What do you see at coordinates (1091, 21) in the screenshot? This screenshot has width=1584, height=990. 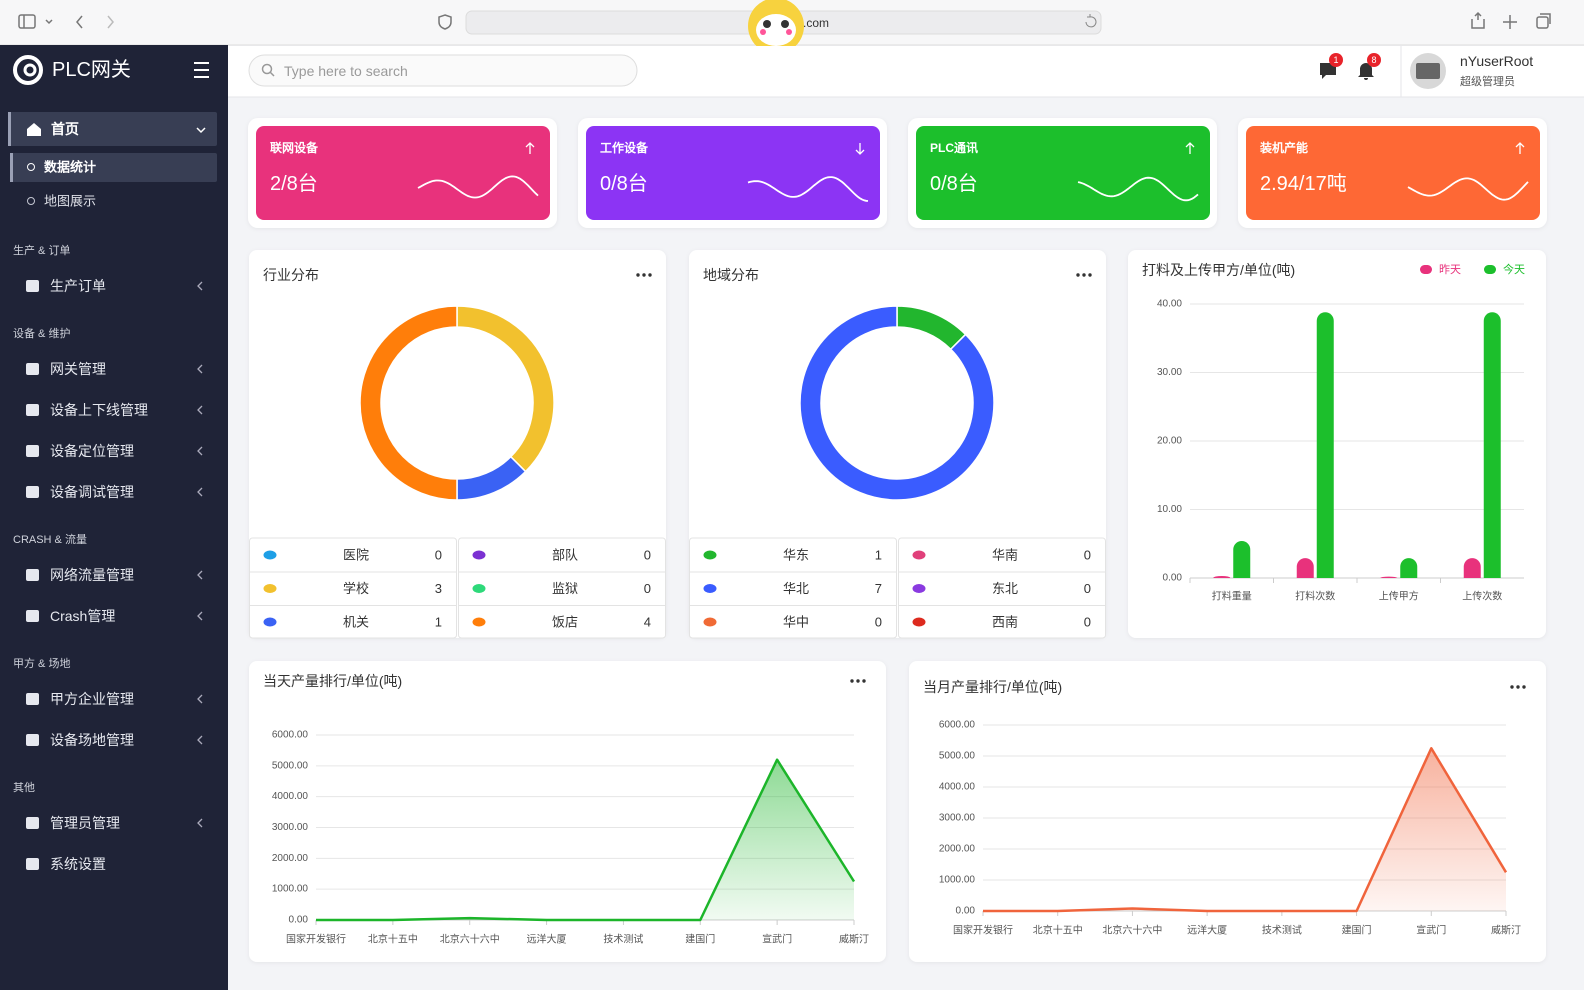 I see `reload-icon` at bounding box center [1091, 21].